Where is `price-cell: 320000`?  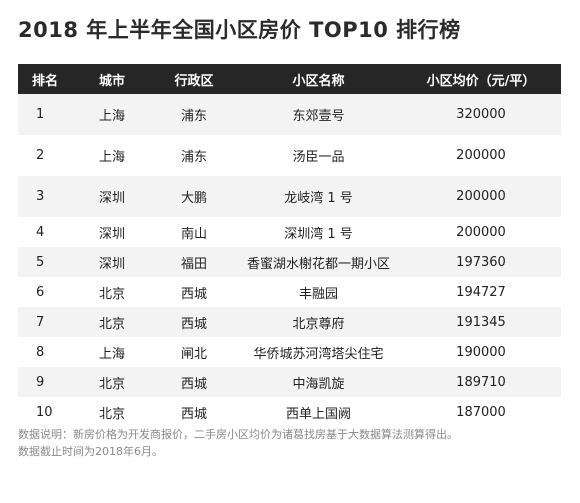 price-cell: 320000 is located at coordinates (481, 114).